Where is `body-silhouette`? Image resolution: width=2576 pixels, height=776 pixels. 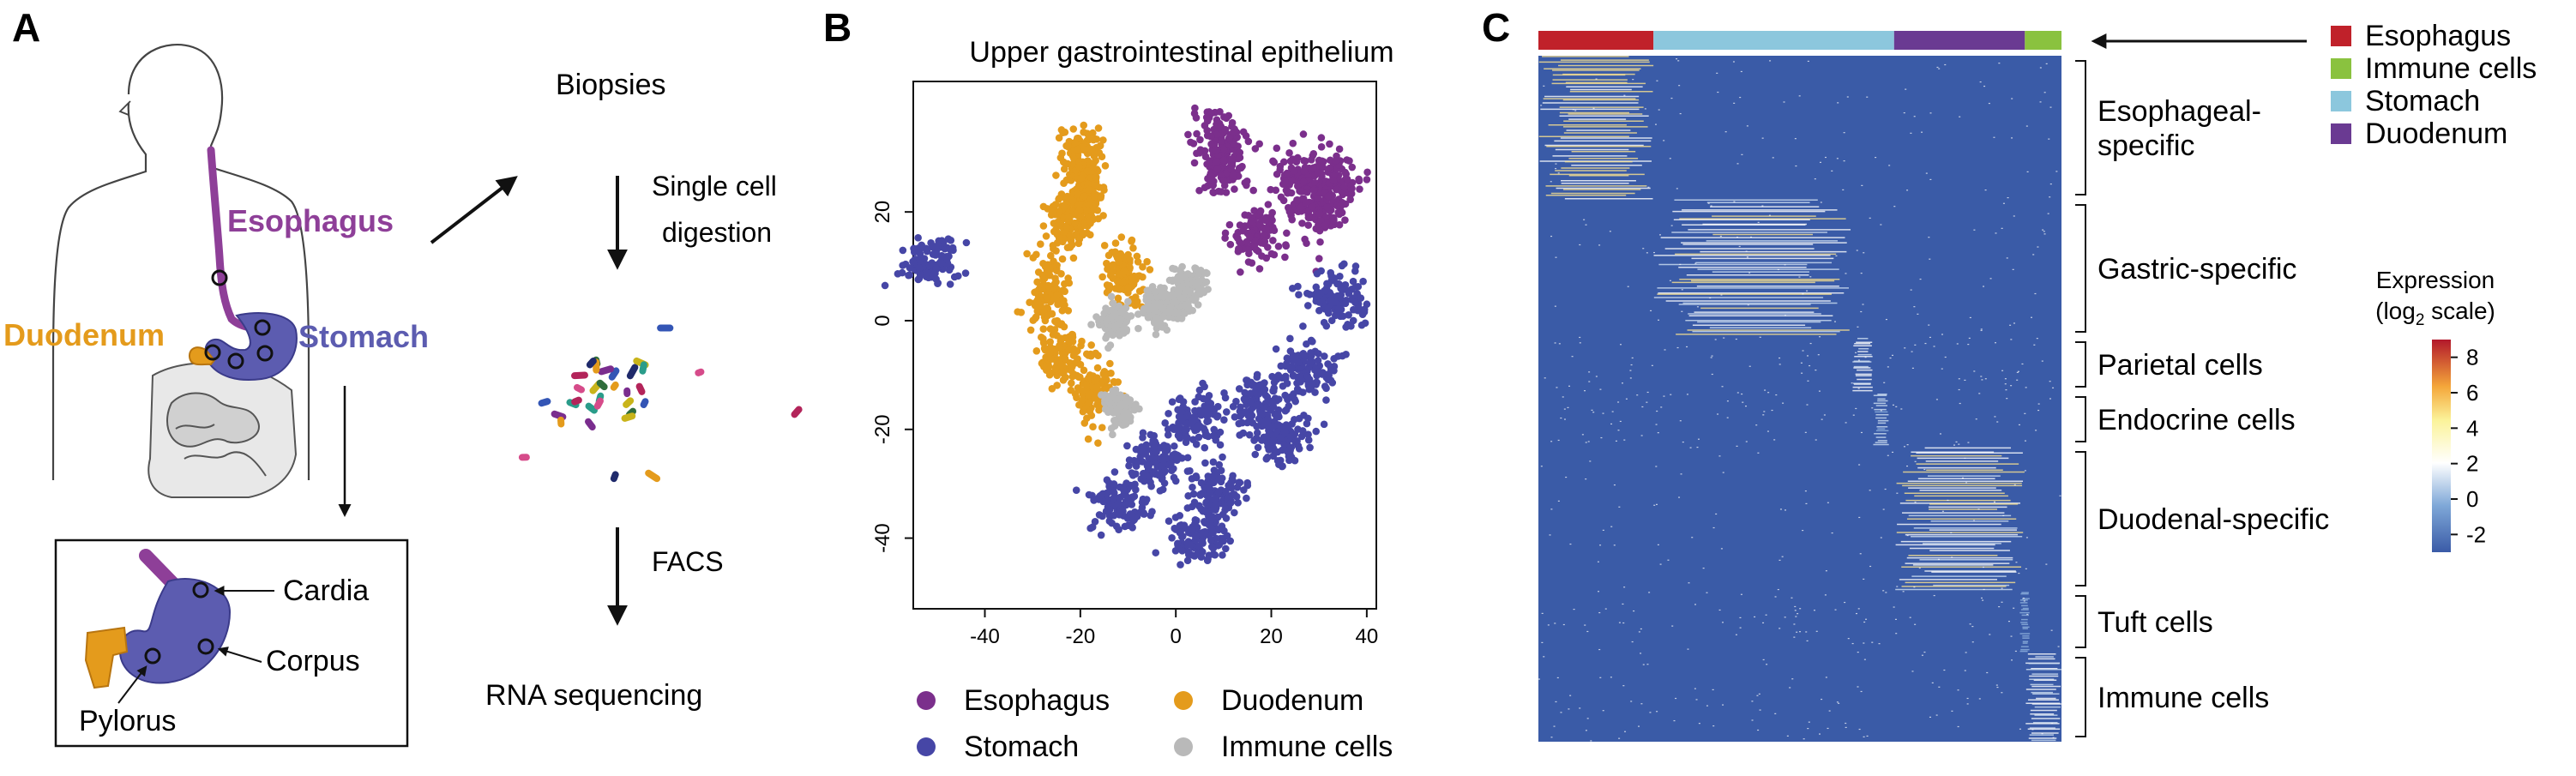
body-silhouette is located at coordinates (180, 262).